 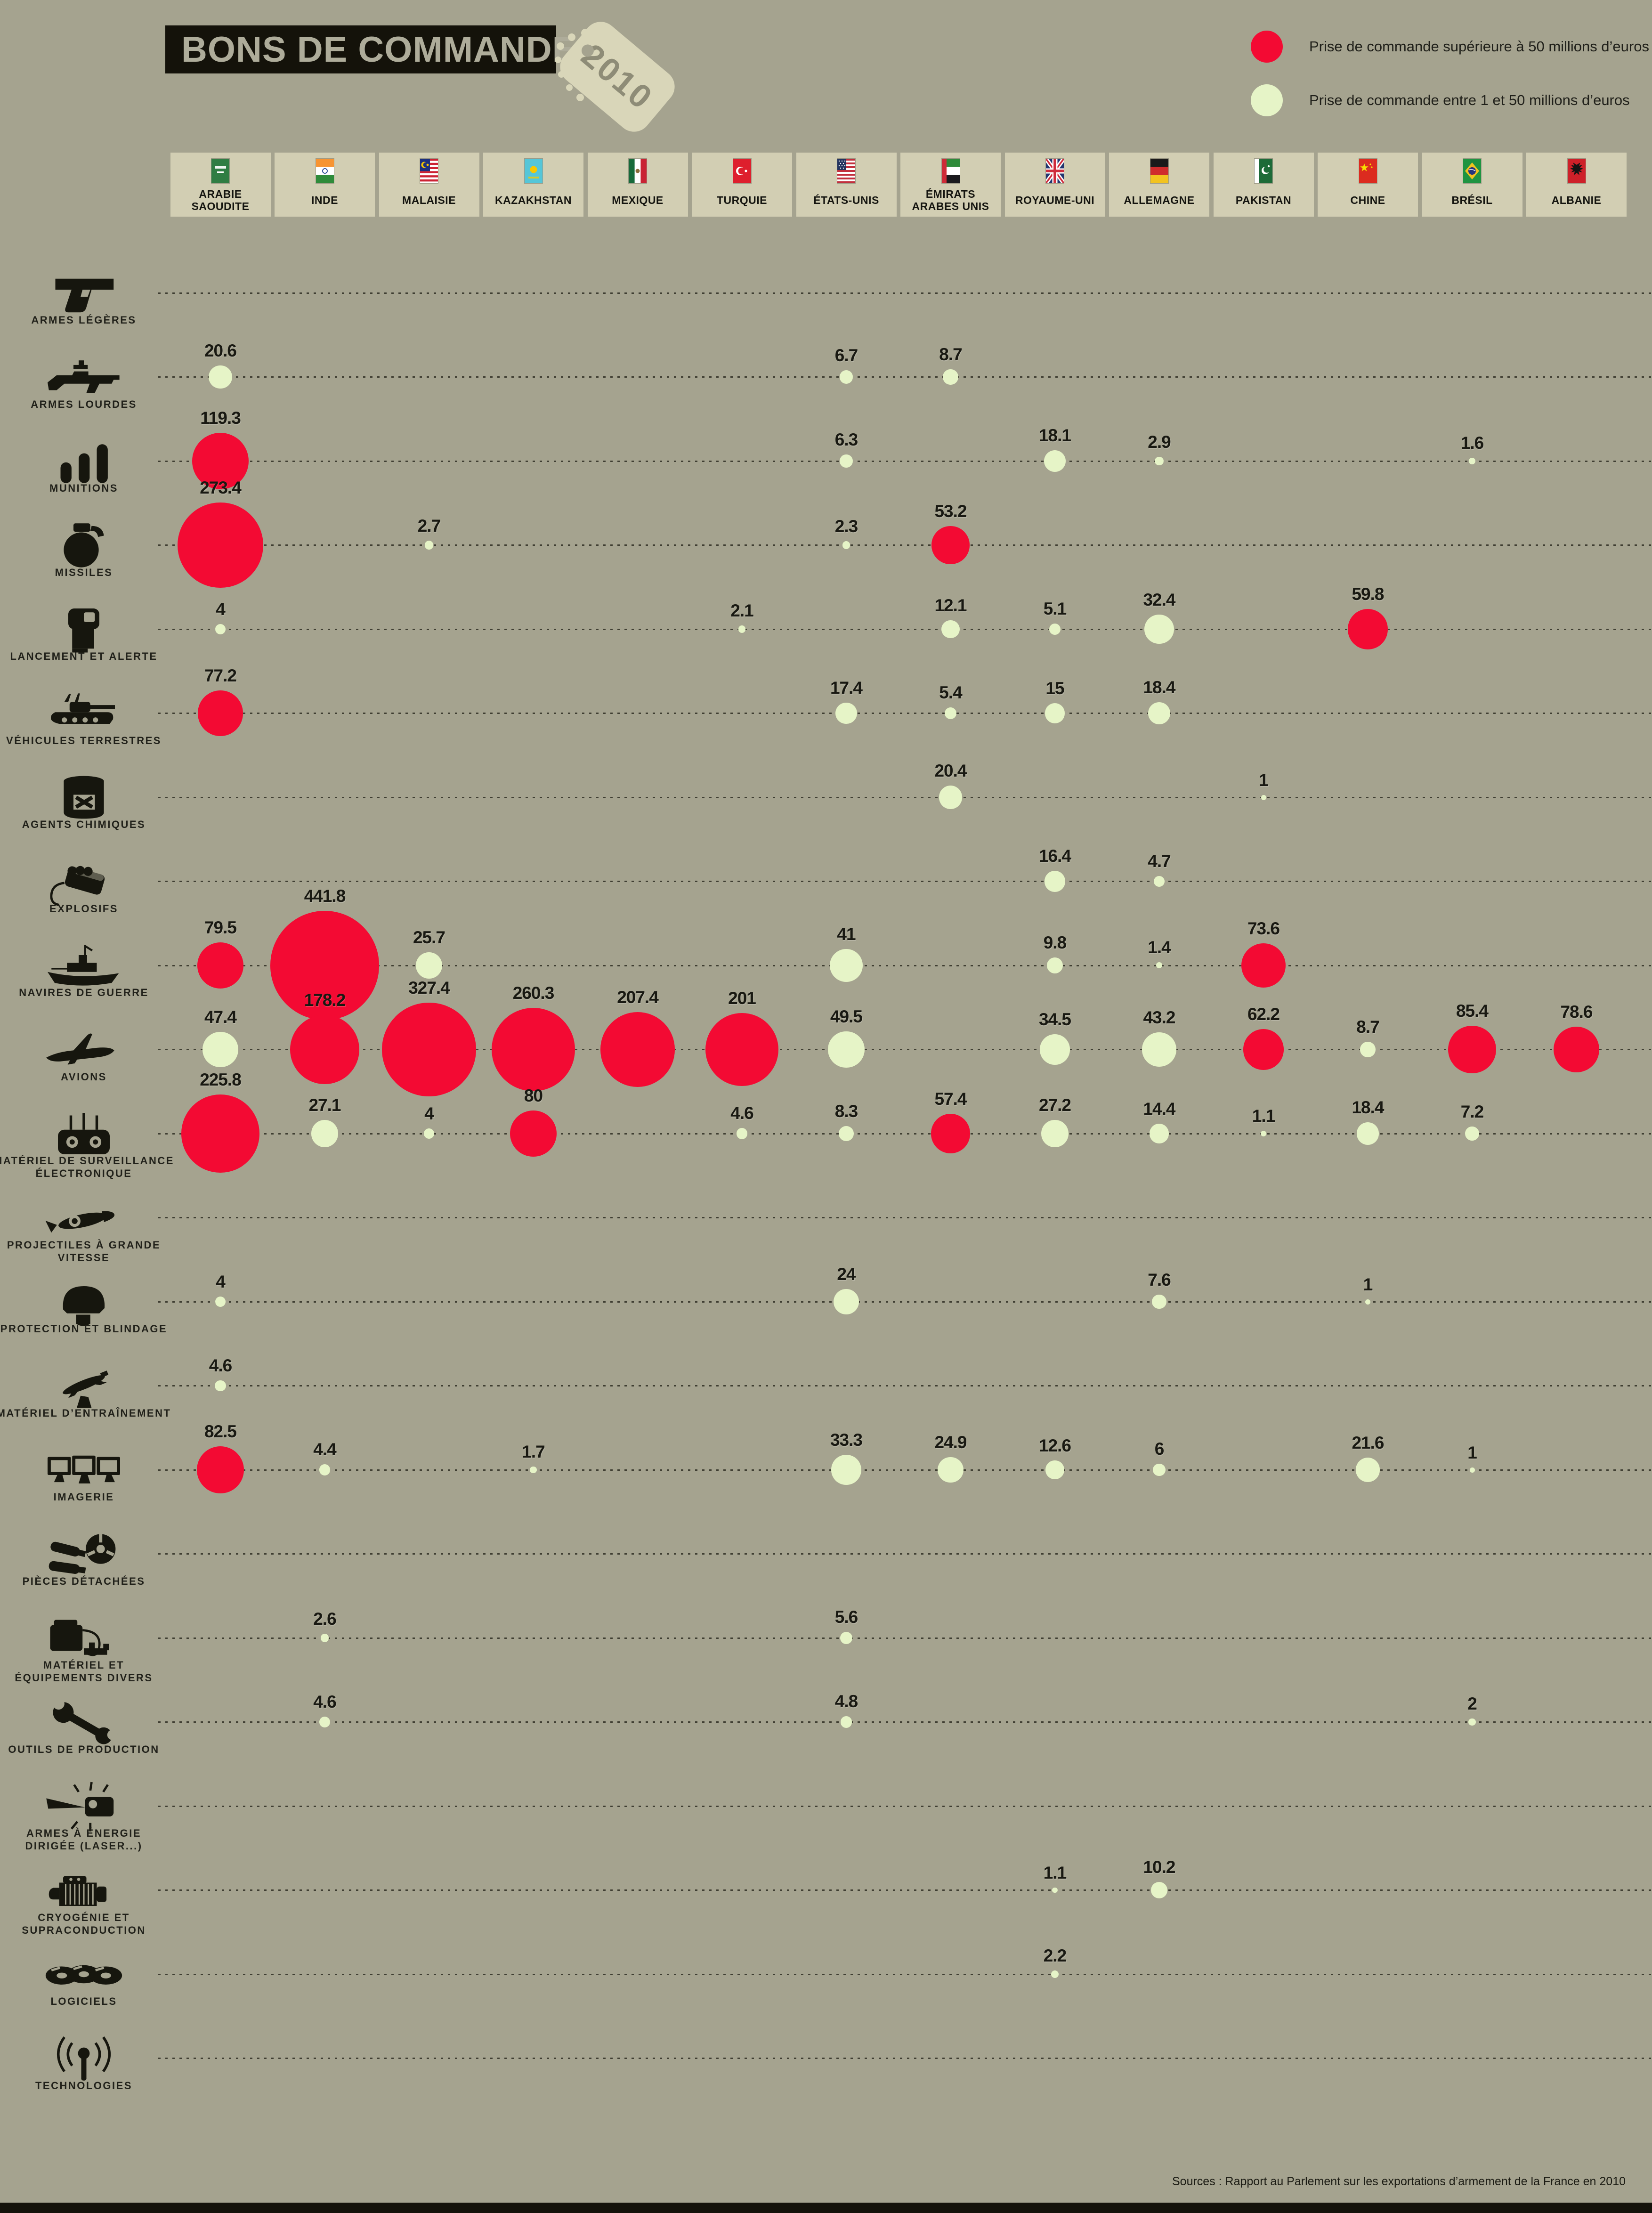 What do you see at coordinates (951, 771) in the screenshot?
I see `bubble-value-label: 20.4` at bounding box center [951, 771].